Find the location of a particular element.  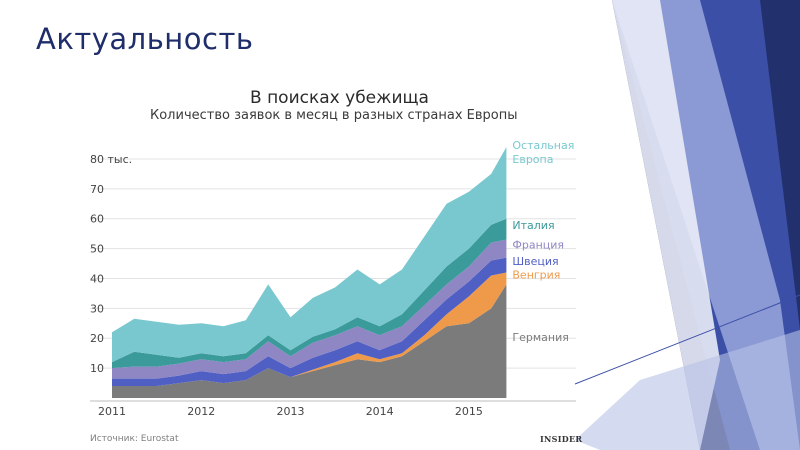

slide-title: Актуальность is located at coordinates (145, 39).